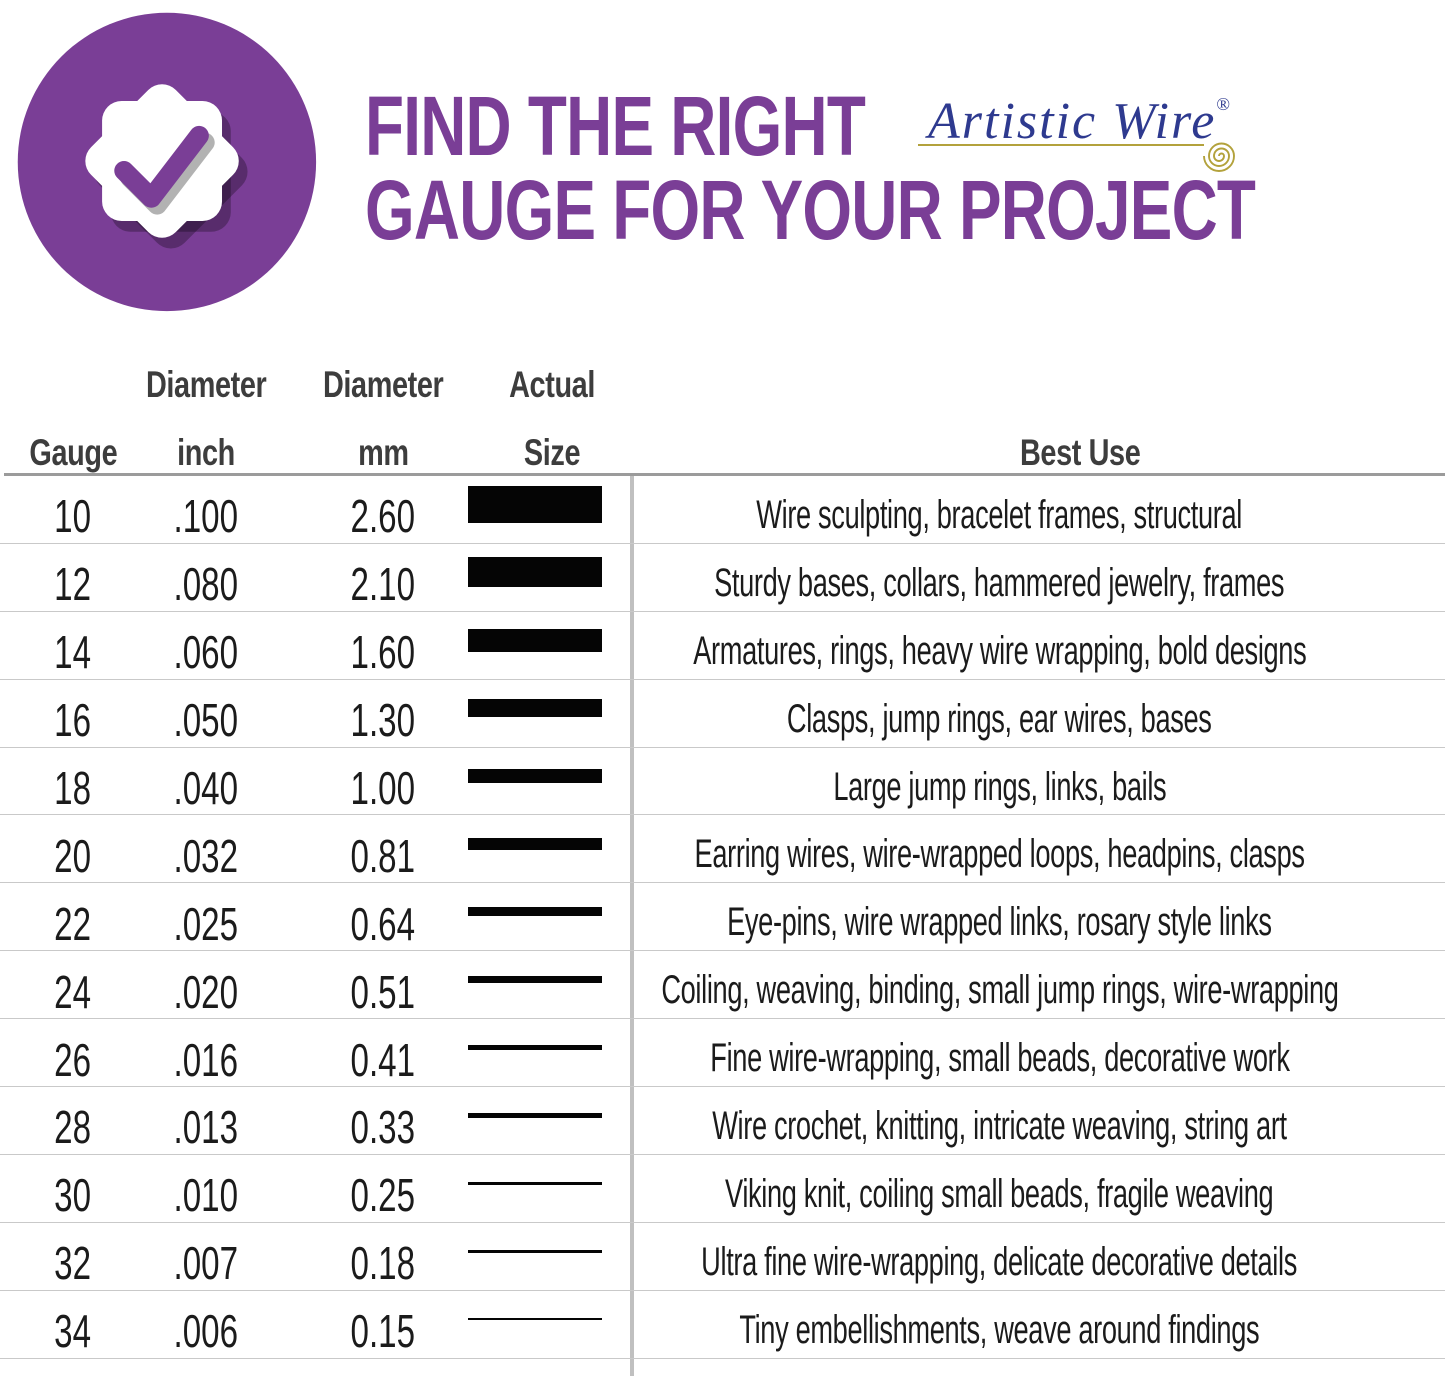 The height and width of the screenshot is (1376, 1445). Describe the element at coordinates (383, 452) in the screenshot. I see `header-mm: mm` at that location.